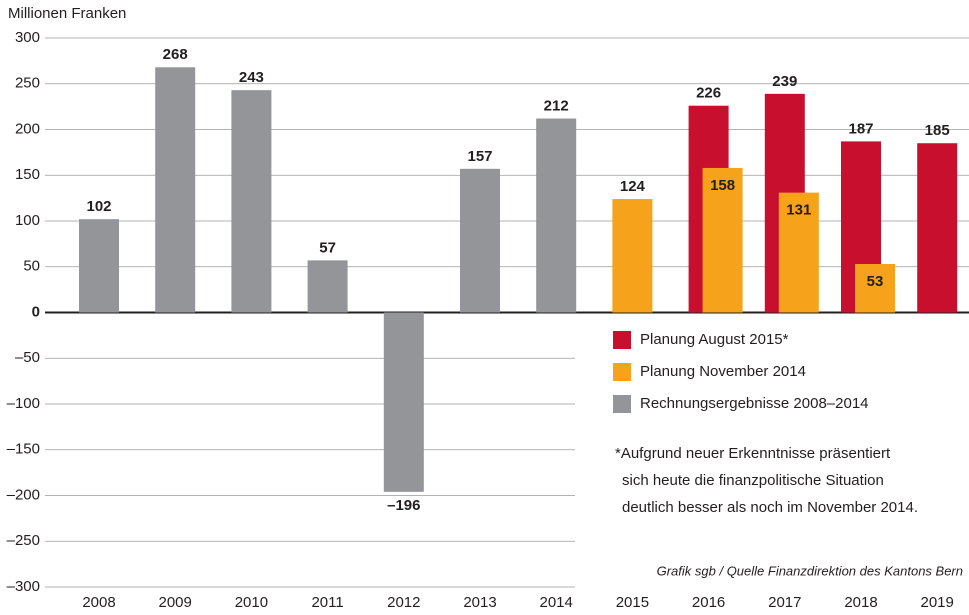 Image resolution: width=969 pixels, height=615 pixels. Describe the element at coordinates (798, 210) in the screenshot. I see `data-label: 131` at that location.